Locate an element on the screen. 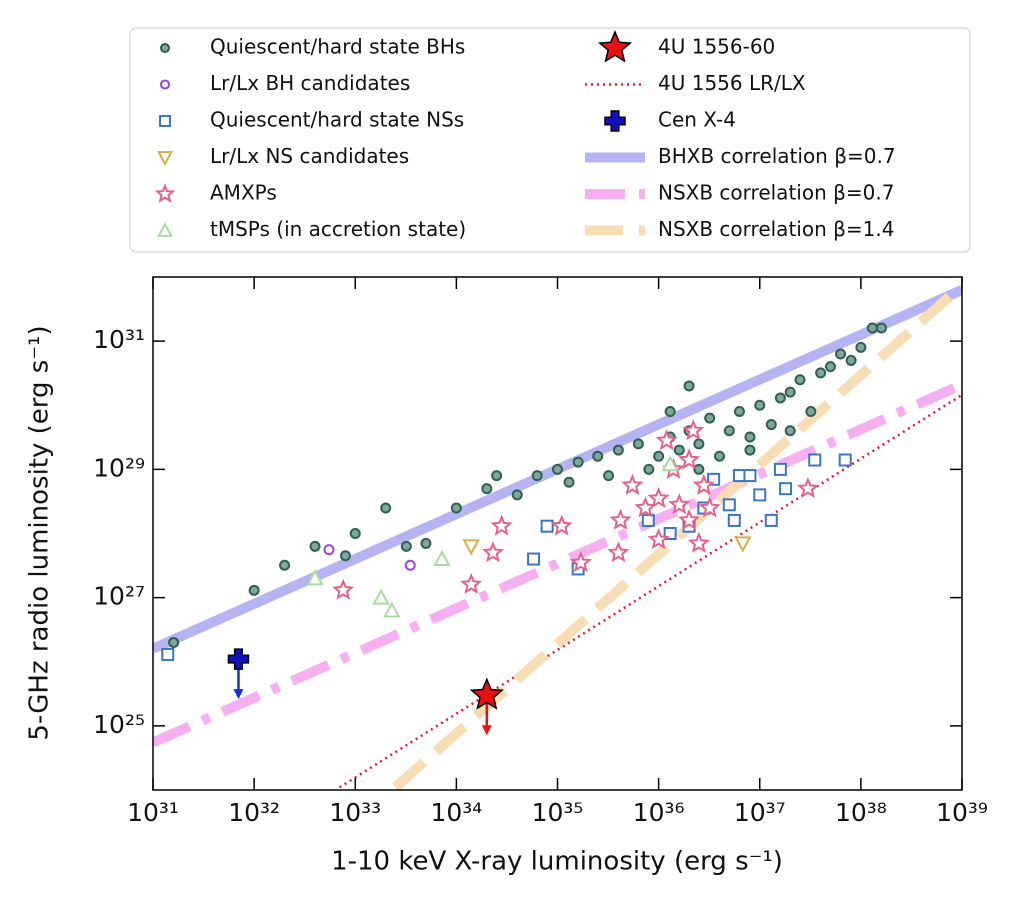 Image resolution: width=1023 pixels, height=902 pixels. y-tick-label: 10³¹ is located at coordinates (119, 339).